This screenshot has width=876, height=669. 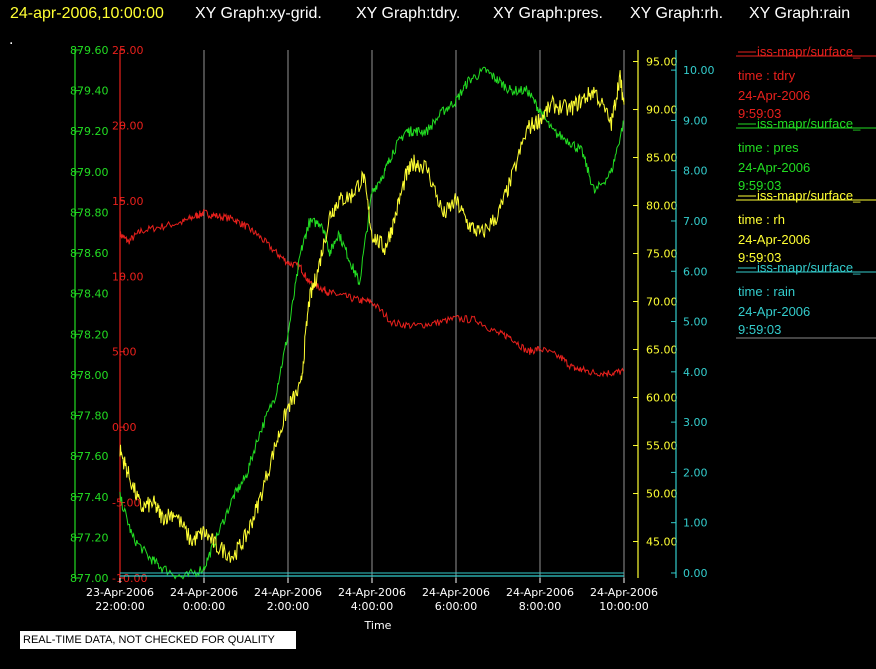 What do you see at coordinates (695, 322) in the screenshot?
I see `y-tick-label-rain: 5.00` at bounding box center [695, 322].